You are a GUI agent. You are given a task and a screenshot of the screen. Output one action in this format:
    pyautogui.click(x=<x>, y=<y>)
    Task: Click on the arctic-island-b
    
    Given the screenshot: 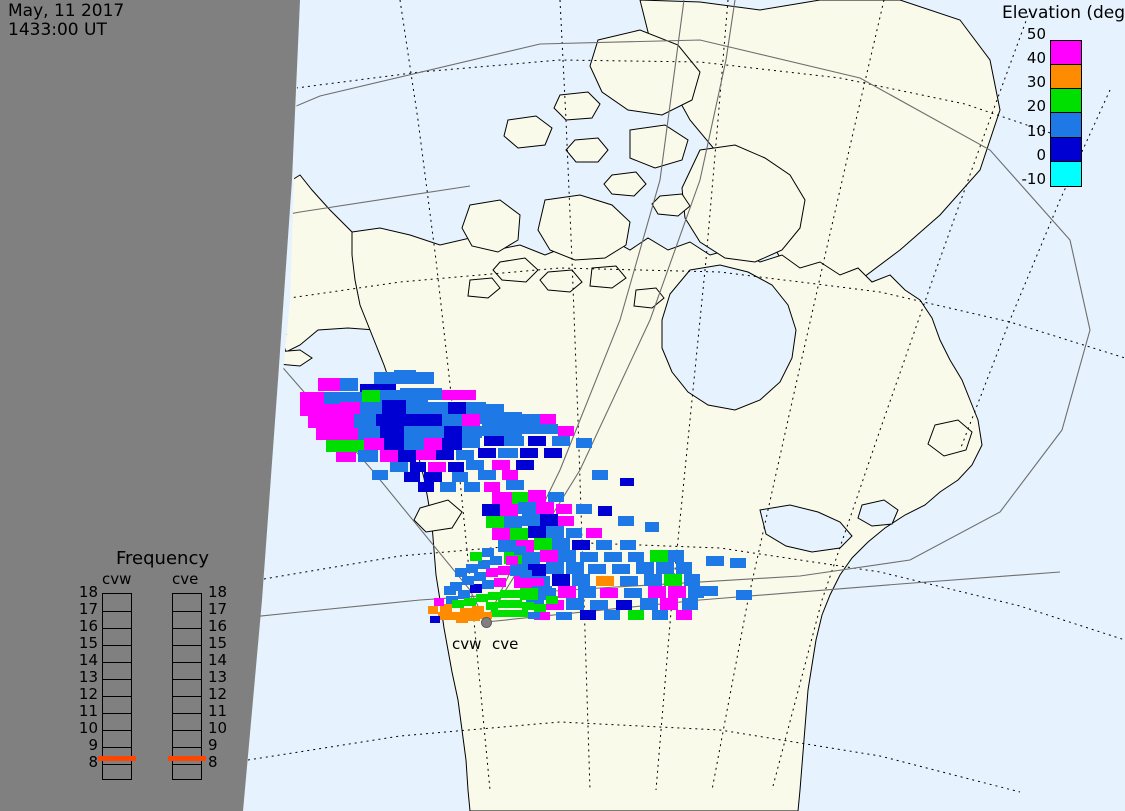 What is the action you would take?
    pyautogui.click(x=577, y=106)
    